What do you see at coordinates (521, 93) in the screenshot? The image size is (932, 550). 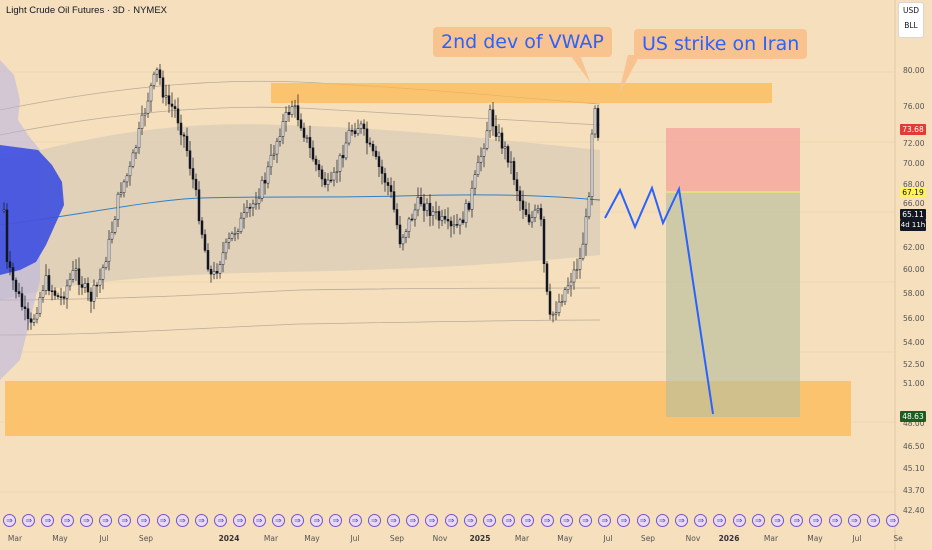 I see `resistance-zone` at bounding box center [521, 93].